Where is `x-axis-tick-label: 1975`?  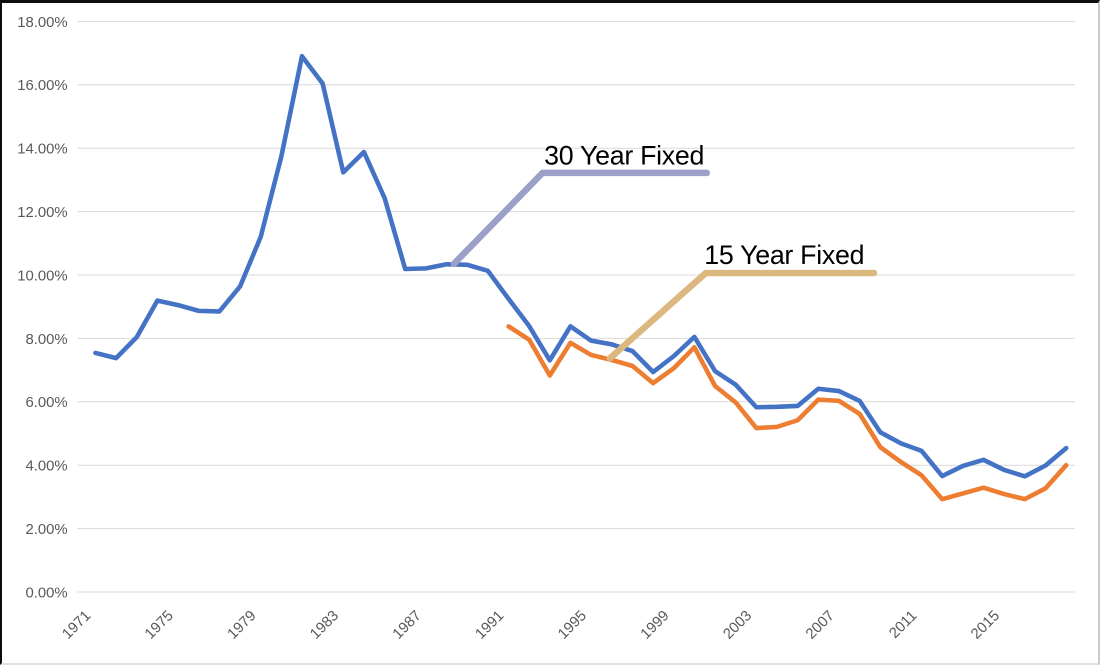 x-axis-tick-label: 1975 is located at coordinates (159, 625).